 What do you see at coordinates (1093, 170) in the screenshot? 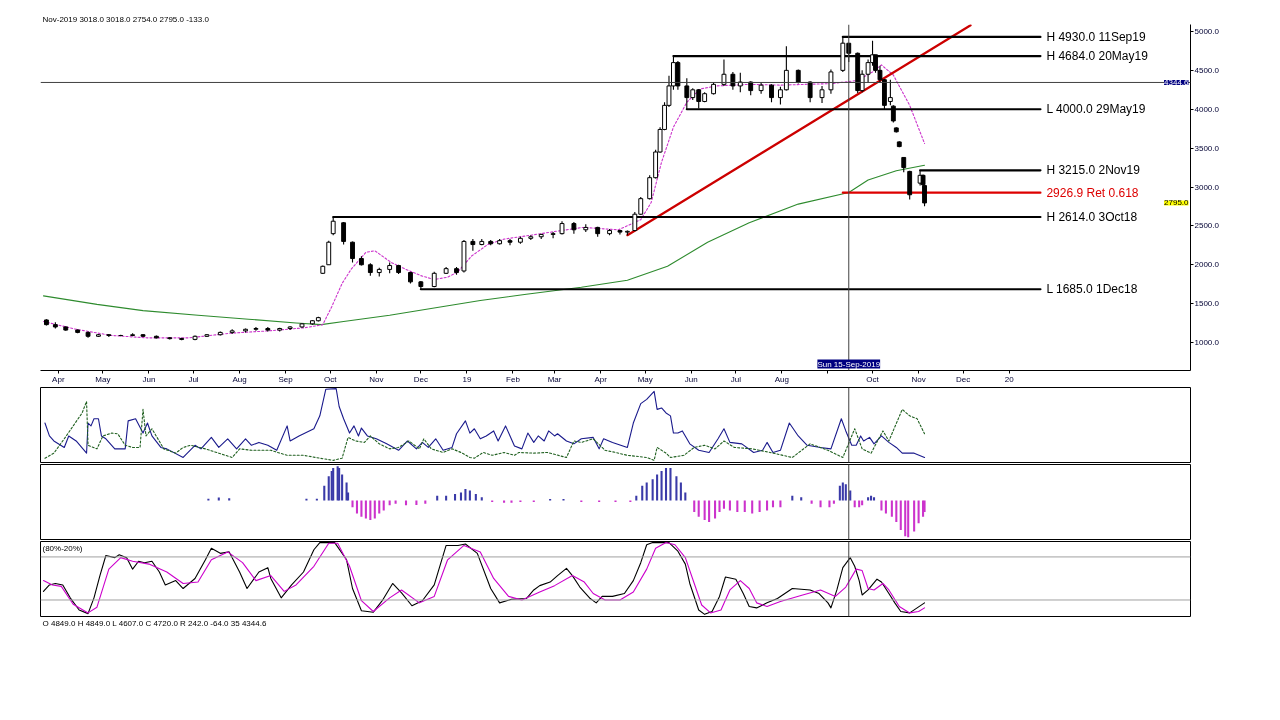
I see `series-label: H 3215.0 2Nov19` at bounding box center [1093, 170].